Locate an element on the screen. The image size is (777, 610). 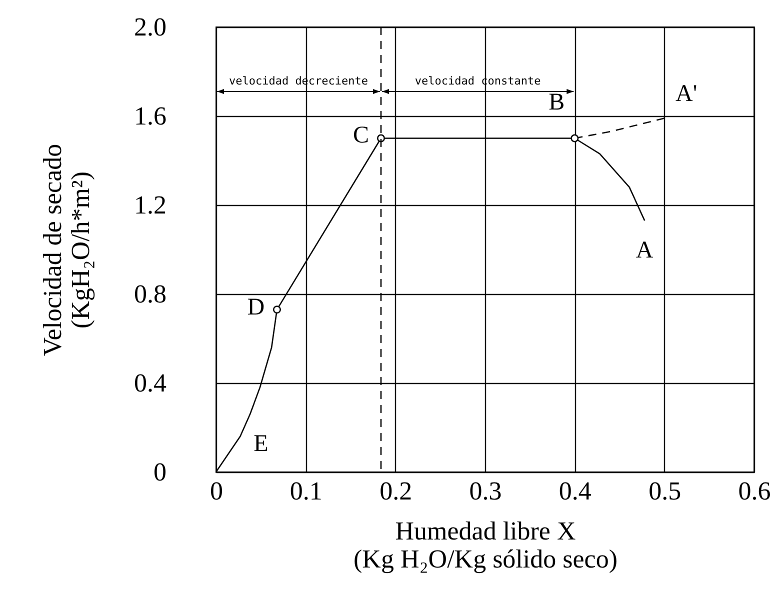
x-tick-label: 0.1 is located at coordinates (306, 491).